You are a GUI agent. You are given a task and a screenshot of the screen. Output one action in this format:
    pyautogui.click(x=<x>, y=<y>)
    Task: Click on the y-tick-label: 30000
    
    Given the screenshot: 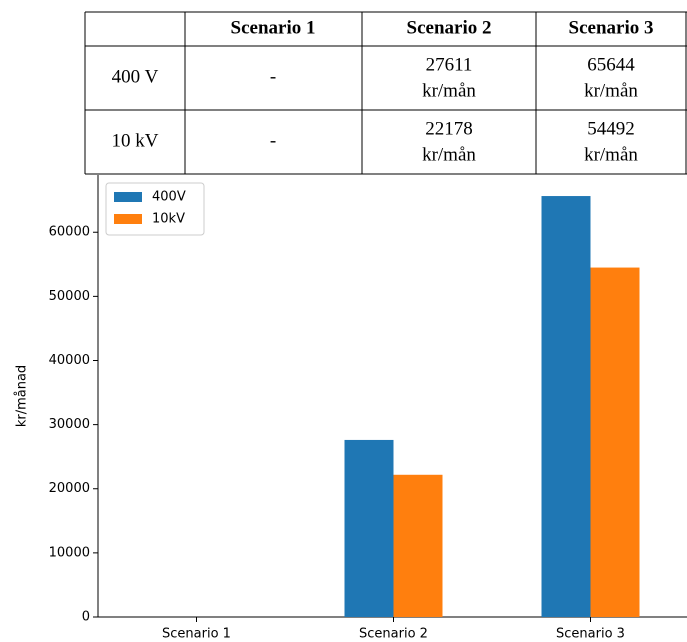 What is the action you would take?
    pyautogui.click(x=69, y=424)
    